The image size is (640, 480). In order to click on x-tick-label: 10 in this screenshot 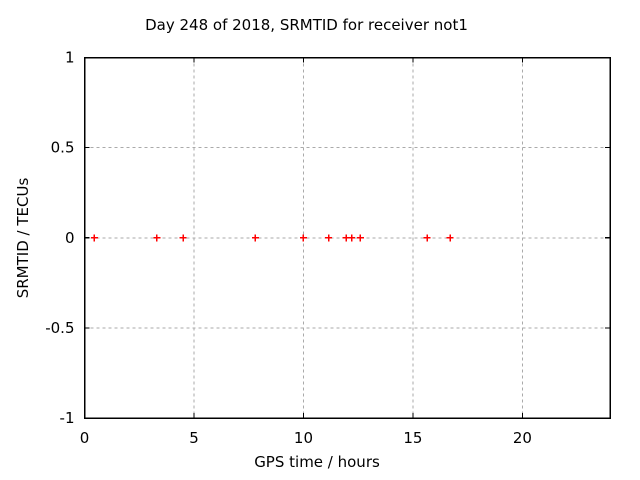, I will do `click(303, 438)`.